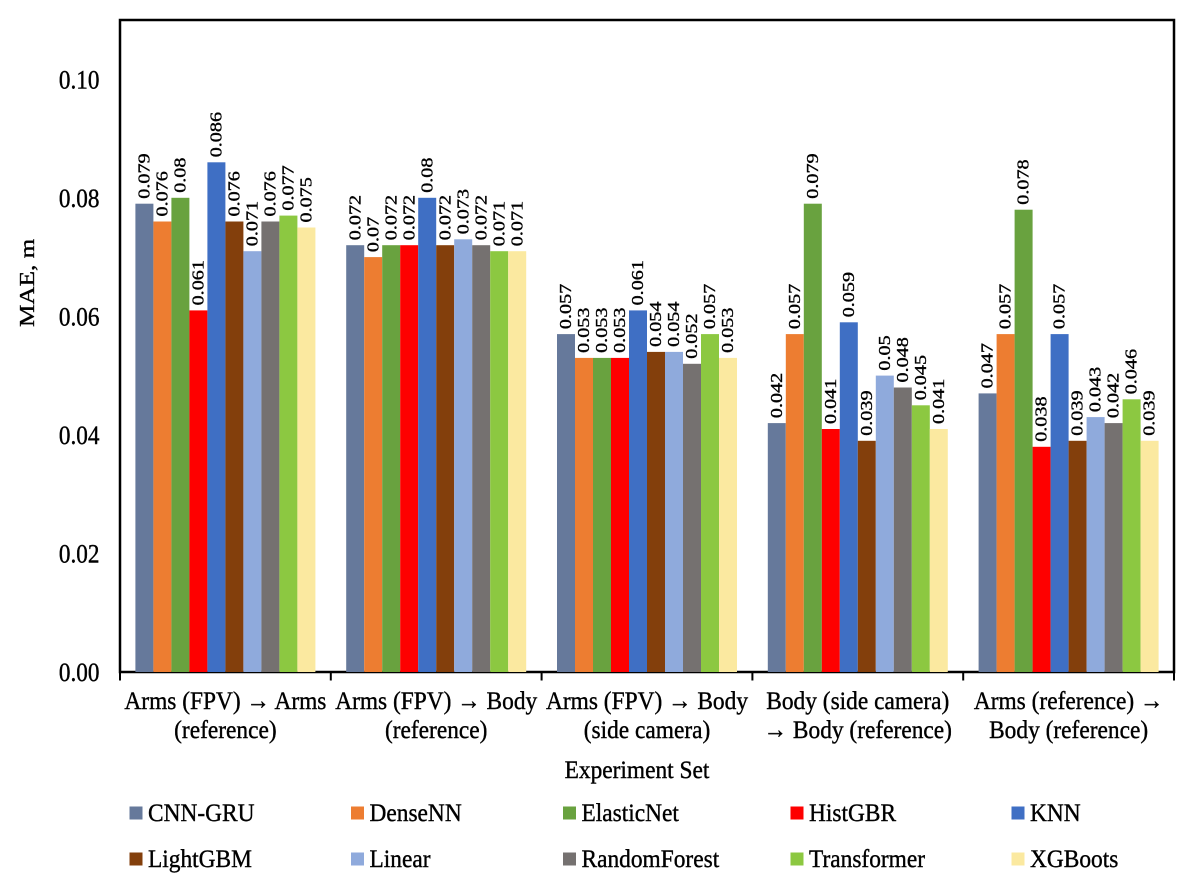 This screenshot has width=1200, height=891. I want to click on svg-text: 0.048, so click(902, 359).